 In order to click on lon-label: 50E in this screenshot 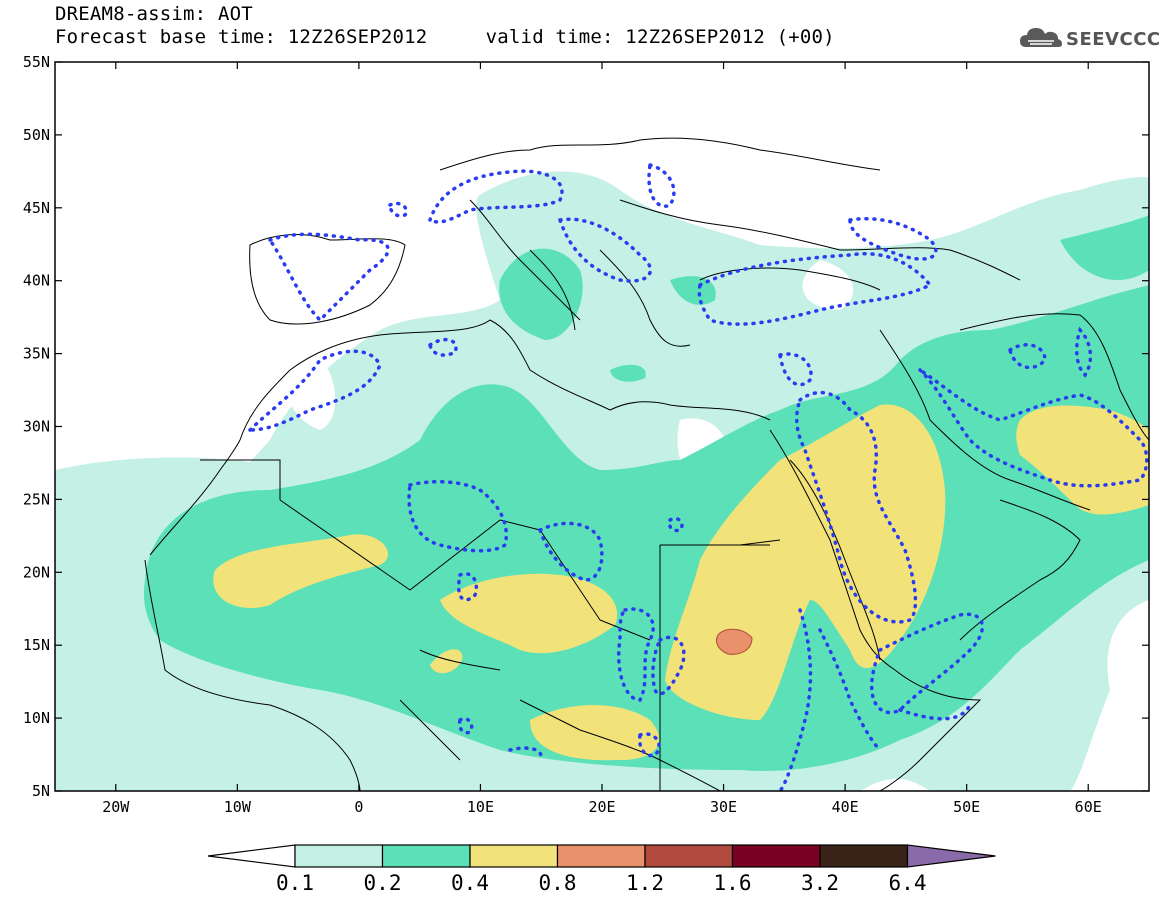, I will do `click(966, 807)`.